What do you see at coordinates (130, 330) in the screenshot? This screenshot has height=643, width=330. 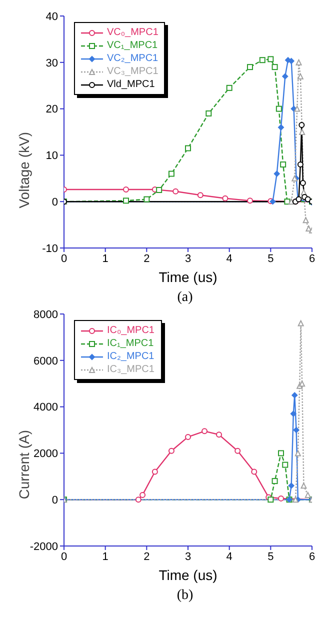 I see `legend-label: IC₀_MPC1` at bounding box center [130, 330].